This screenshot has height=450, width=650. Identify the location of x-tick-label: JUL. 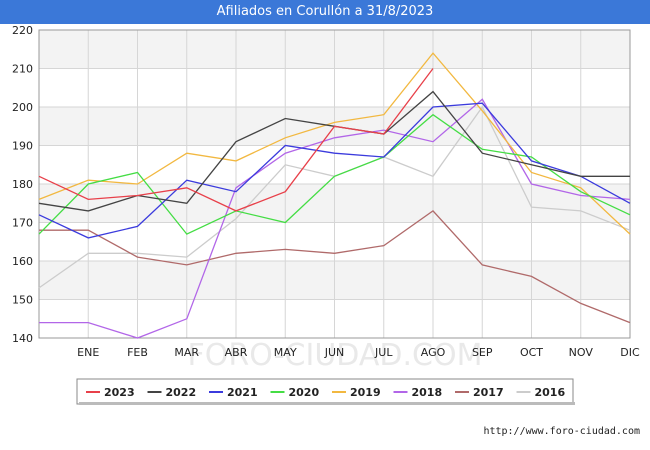
(383, 352).